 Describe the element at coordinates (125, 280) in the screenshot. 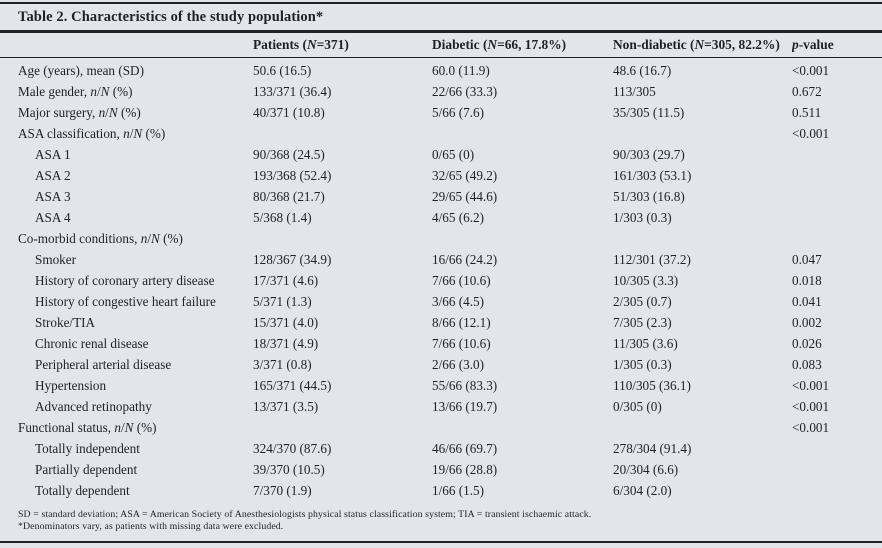

I see `row-label: History of coronary artery disease` at that location.